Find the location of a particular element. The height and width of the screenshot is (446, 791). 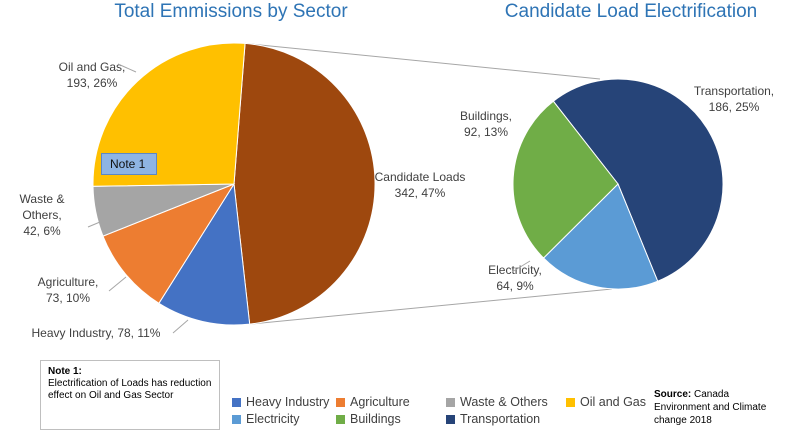

candidate-load-label-line: Transportation, is located at coordinates (734, 91).